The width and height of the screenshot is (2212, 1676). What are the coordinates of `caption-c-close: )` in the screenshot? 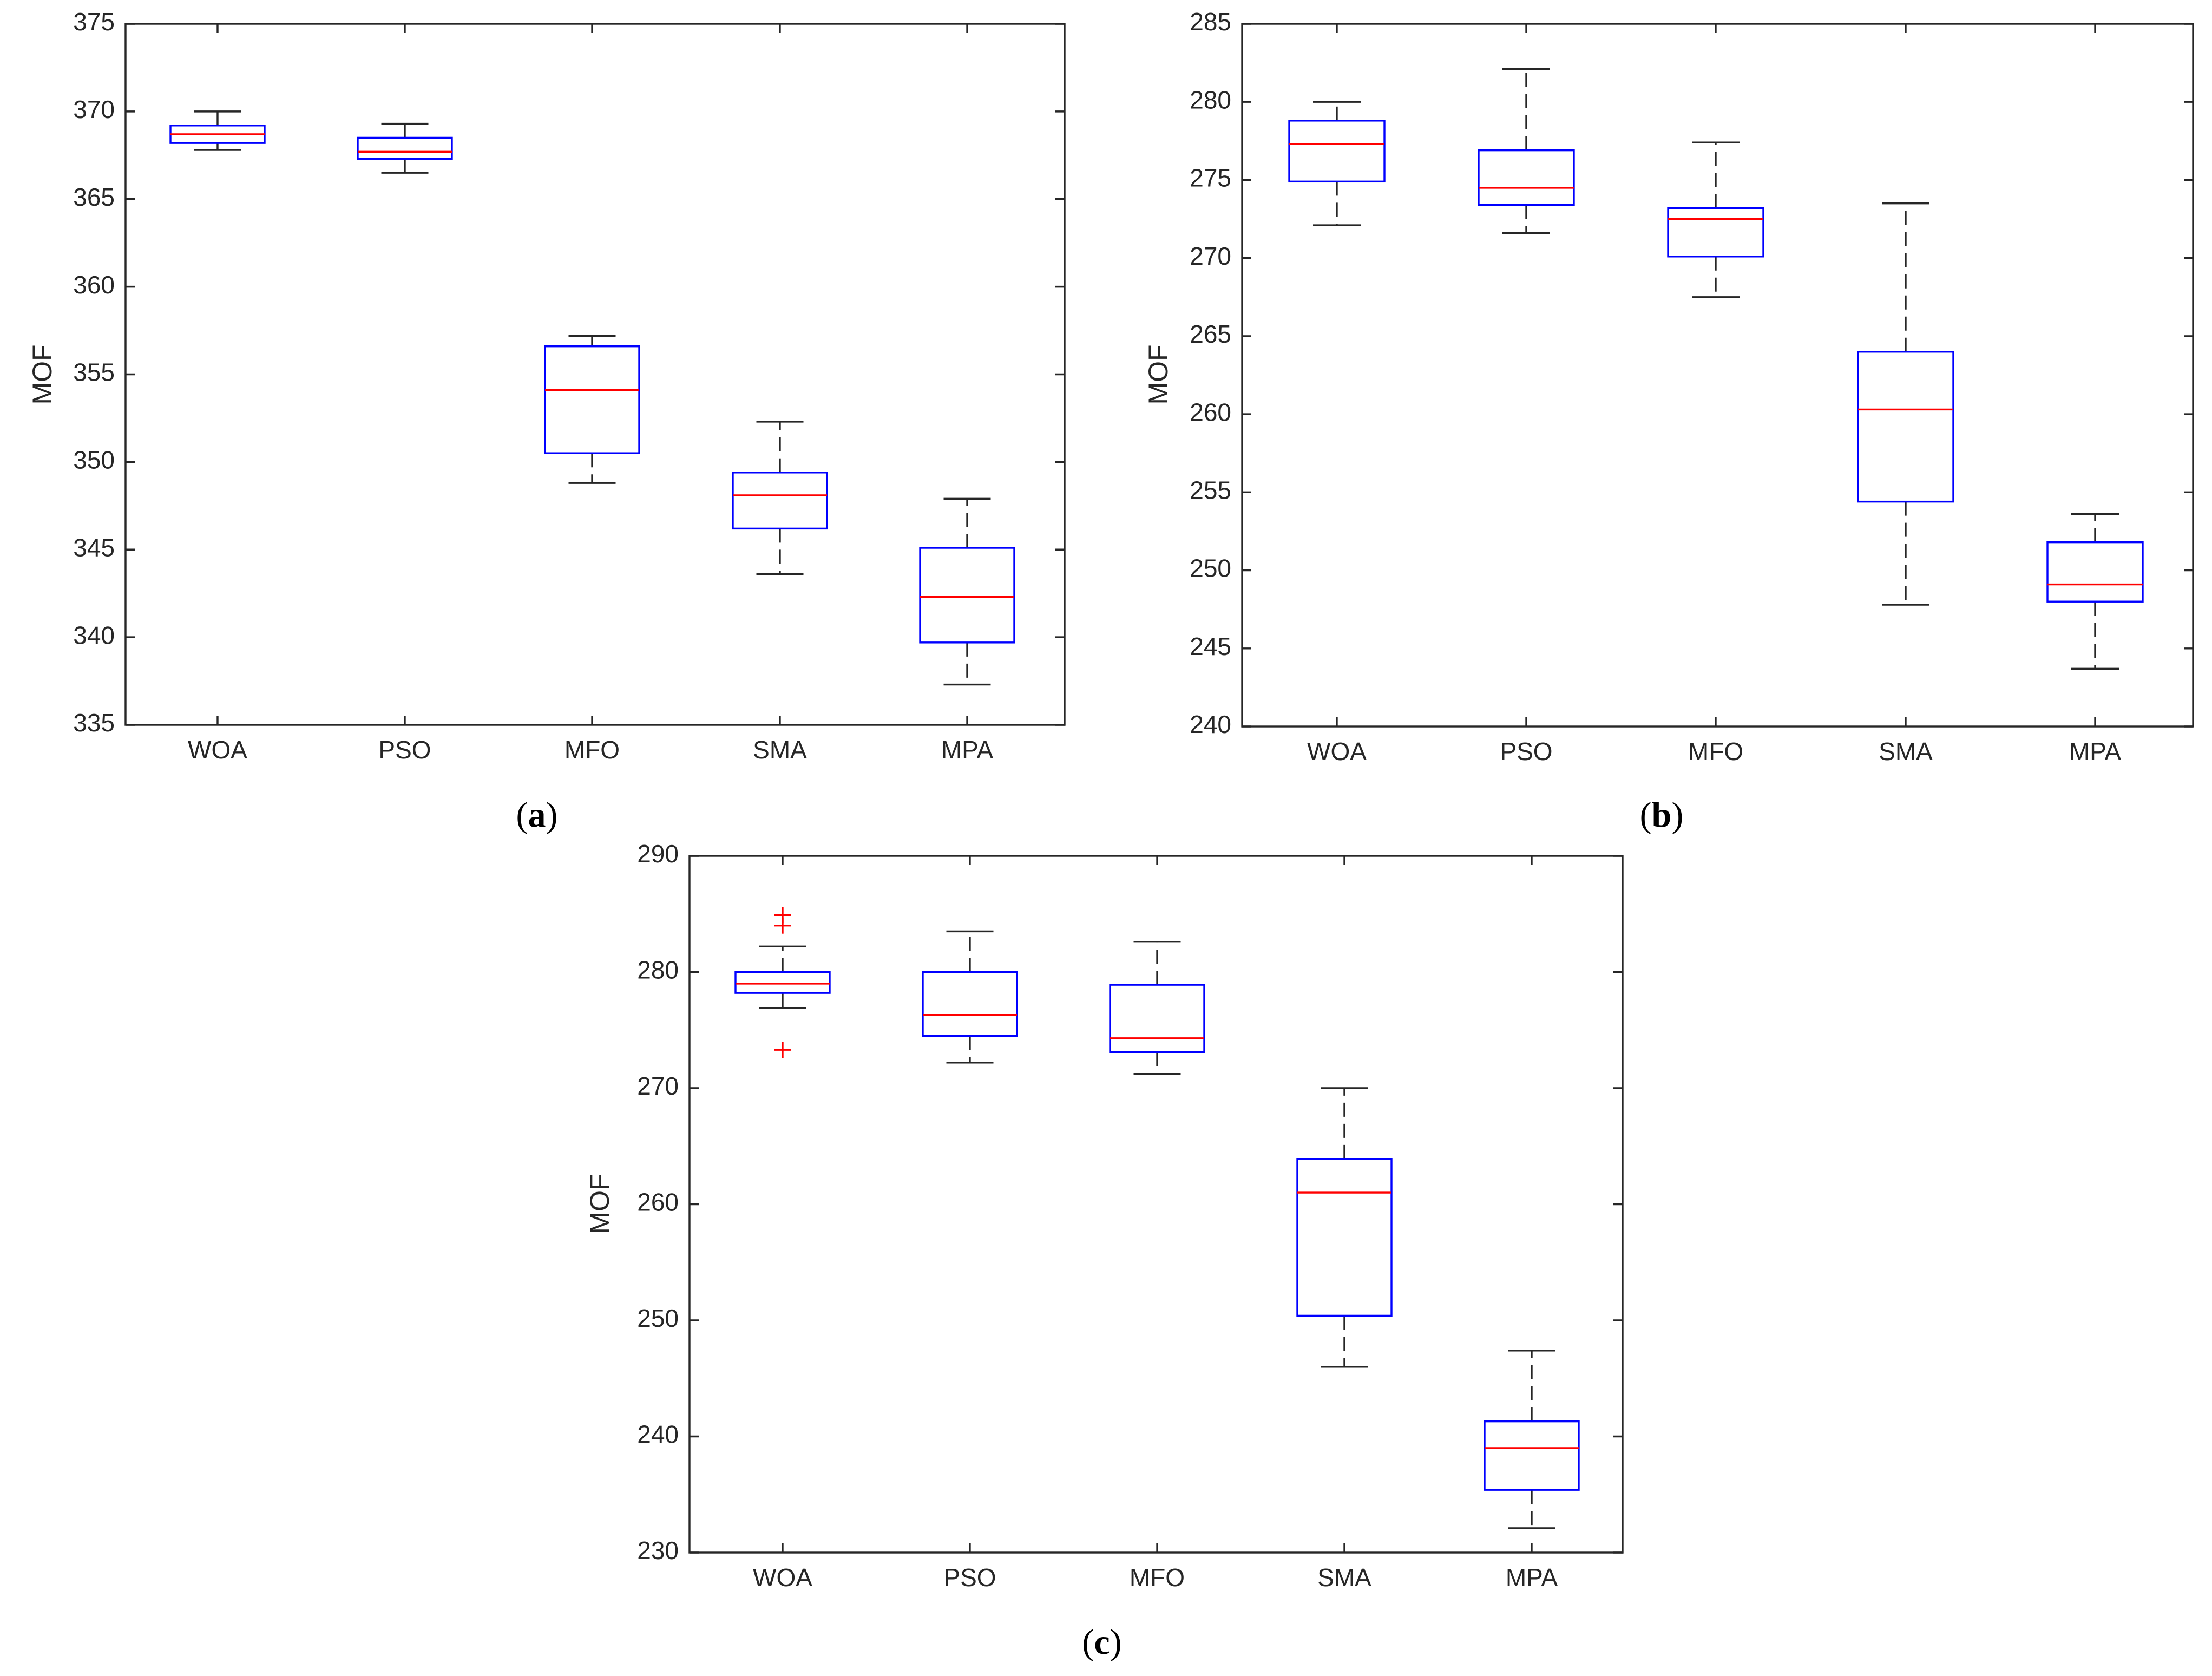 It's located at (1116, 1642).